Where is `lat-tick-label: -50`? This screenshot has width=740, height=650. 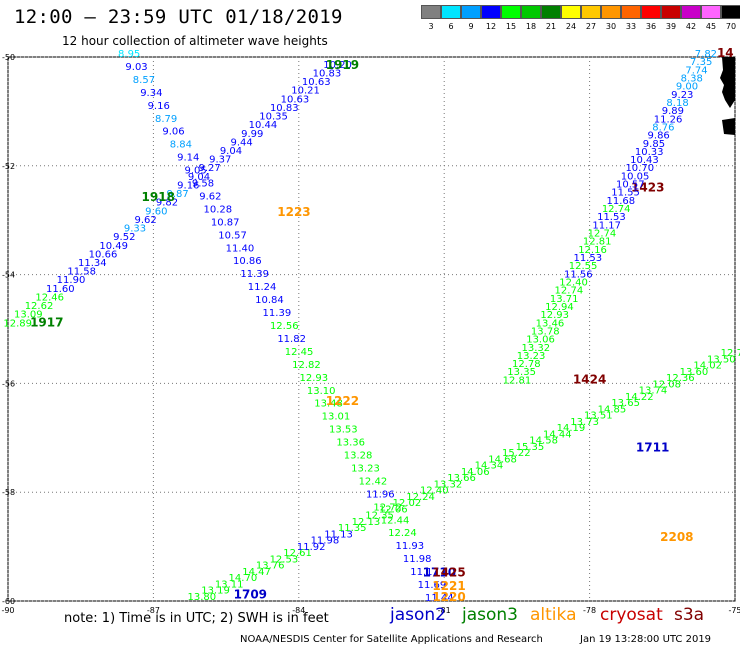 lat-tick-label: -50 is located at coordinates (8, 57).